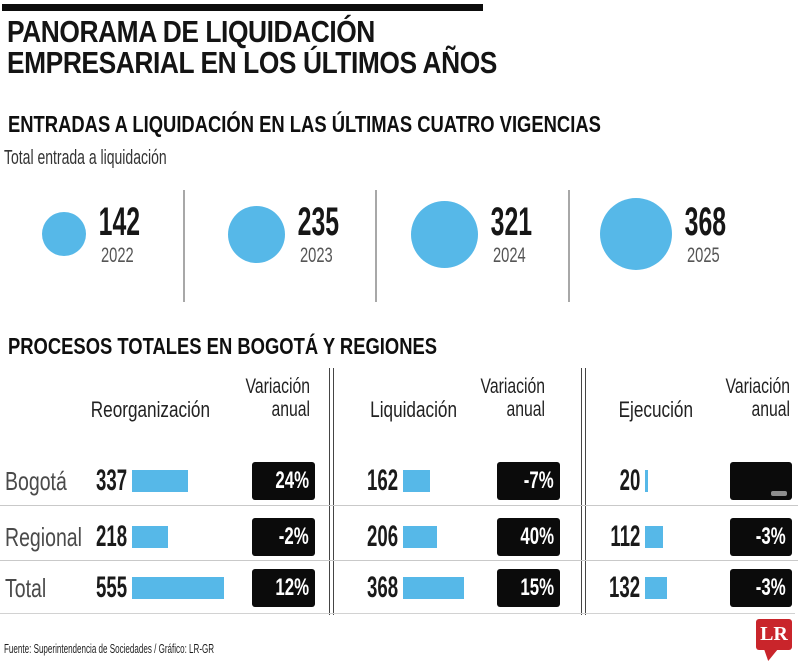  What do you see at coordinates (278, 398) in the screenshot?
I see `column-header-variacion-1: Variación anual` at bounding box center [278, 398].